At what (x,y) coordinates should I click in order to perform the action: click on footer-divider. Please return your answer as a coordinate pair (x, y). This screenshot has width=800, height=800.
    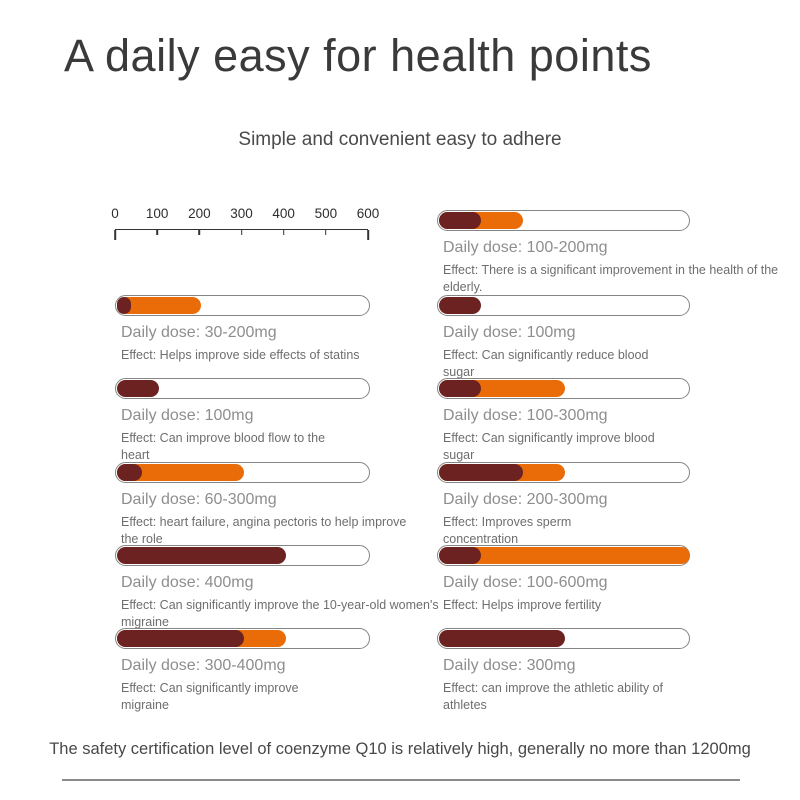
    Looking at the image, I should click on (401, 780).